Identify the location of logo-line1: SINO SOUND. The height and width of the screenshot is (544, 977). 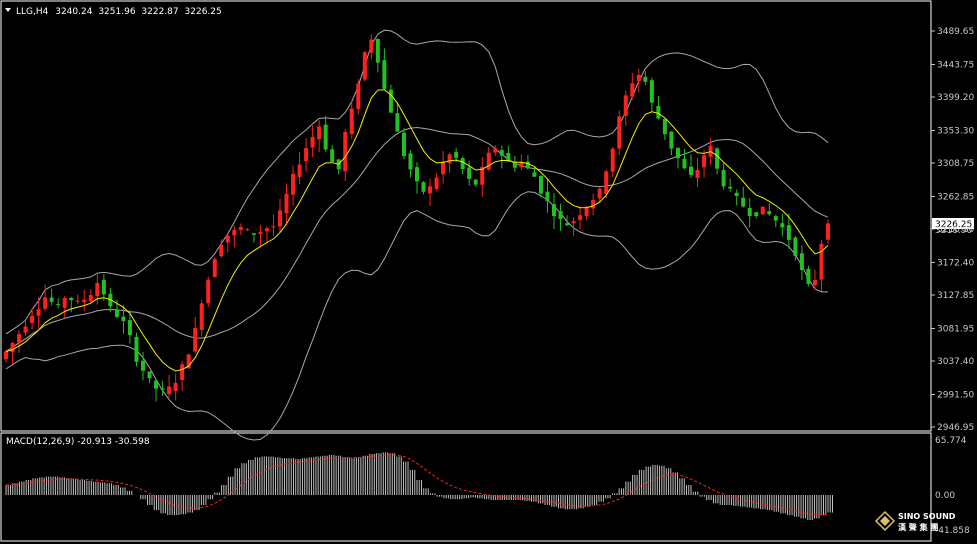
(927, 516).